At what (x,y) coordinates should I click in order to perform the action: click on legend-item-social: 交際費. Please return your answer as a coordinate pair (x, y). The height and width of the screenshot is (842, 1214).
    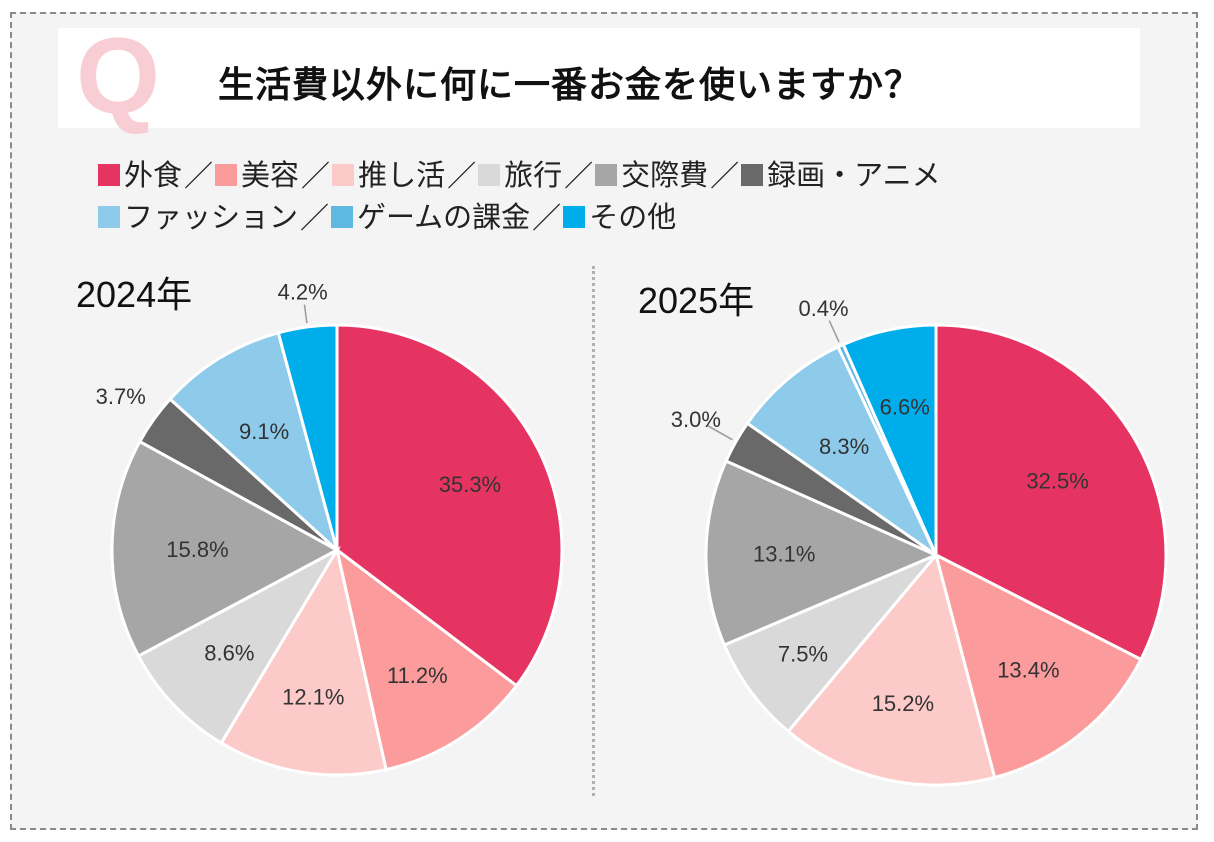
    Looking at the image, I should click on (651, 175).